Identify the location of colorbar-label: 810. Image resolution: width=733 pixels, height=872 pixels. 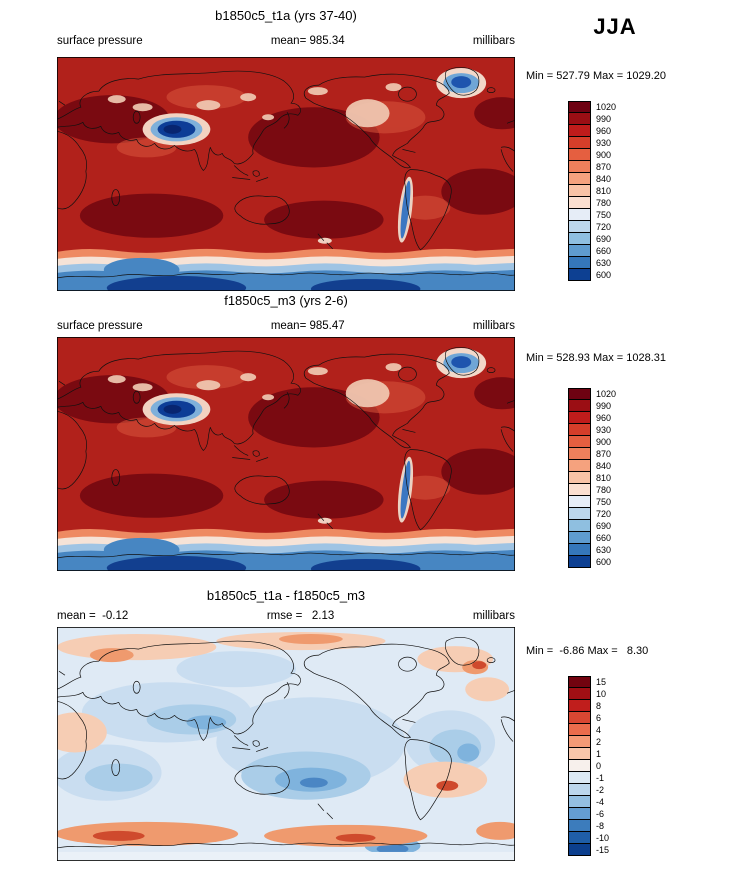
(604, 191).